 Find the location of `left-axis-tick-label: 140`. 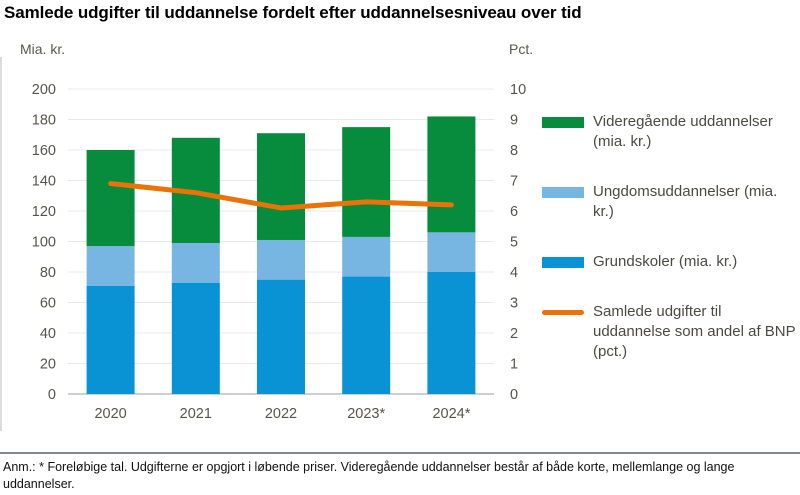

left-axis-tick-label: 140 is located at coordinates (44, 182).